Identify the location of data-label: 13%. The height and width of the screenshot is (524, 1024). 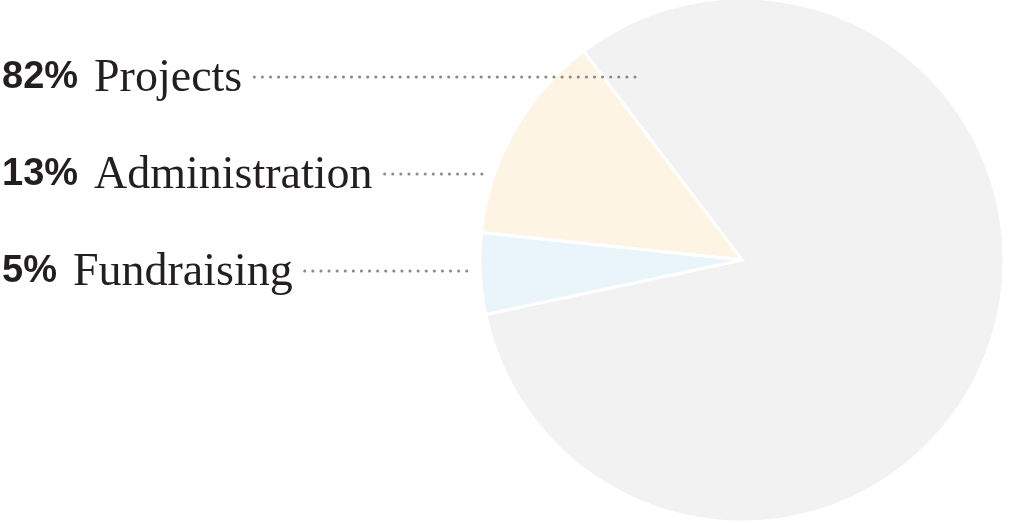
(40, 172).